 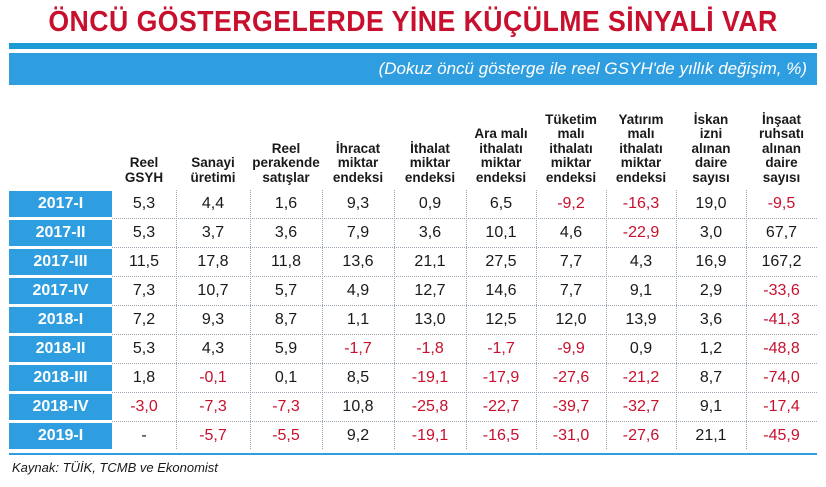 I want to click on row-label: 2017-I, so click(x=60, y=204).